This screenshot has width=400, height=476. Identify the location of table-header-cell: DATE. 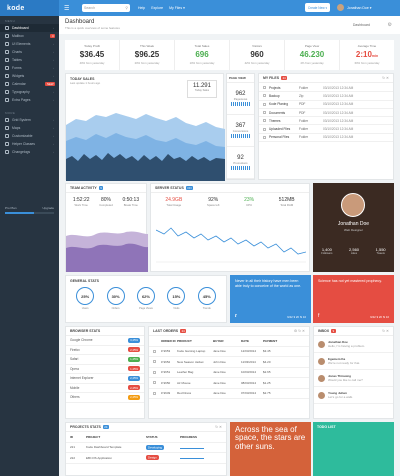
(245, 340).